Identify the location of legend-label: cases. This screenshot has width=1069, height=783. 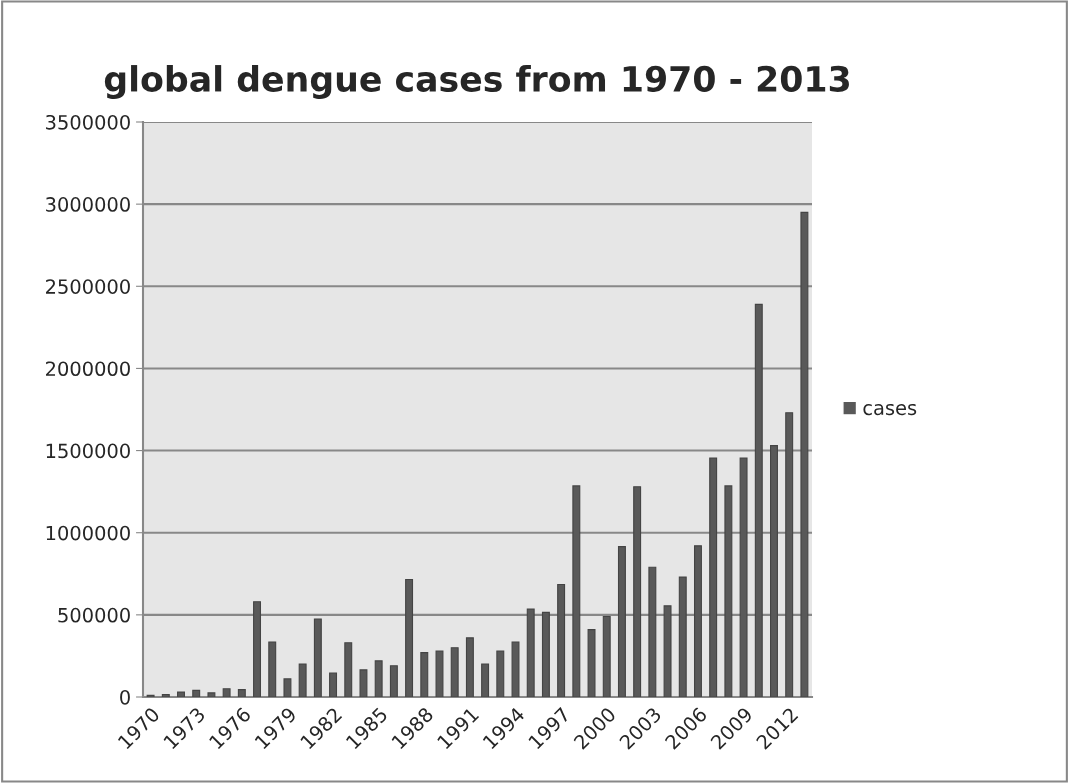
(890, 409).